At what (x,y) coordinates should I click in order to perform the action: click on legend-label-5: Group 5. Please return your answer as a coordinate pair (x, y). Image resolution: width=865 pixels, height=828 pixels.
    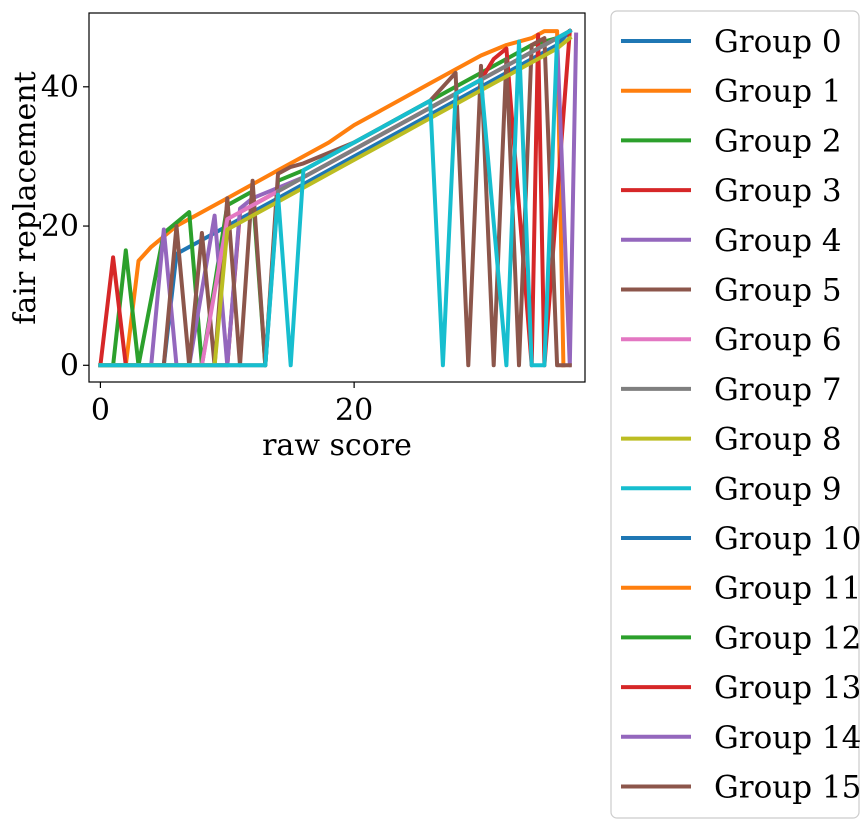
    Looking at the image, I should click on (778, 291).